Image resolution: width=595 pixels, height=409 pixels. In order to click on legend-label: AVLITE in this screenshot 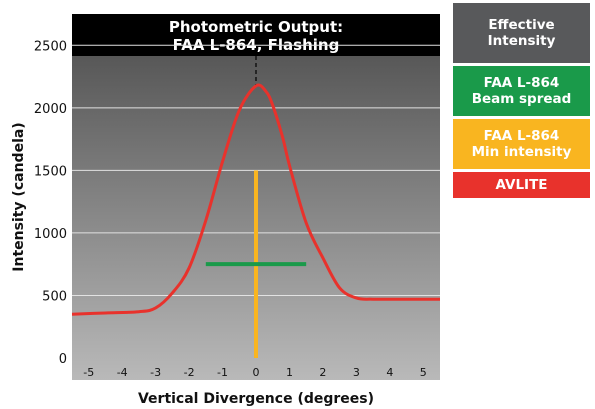, I will do `click(521, 185)`.